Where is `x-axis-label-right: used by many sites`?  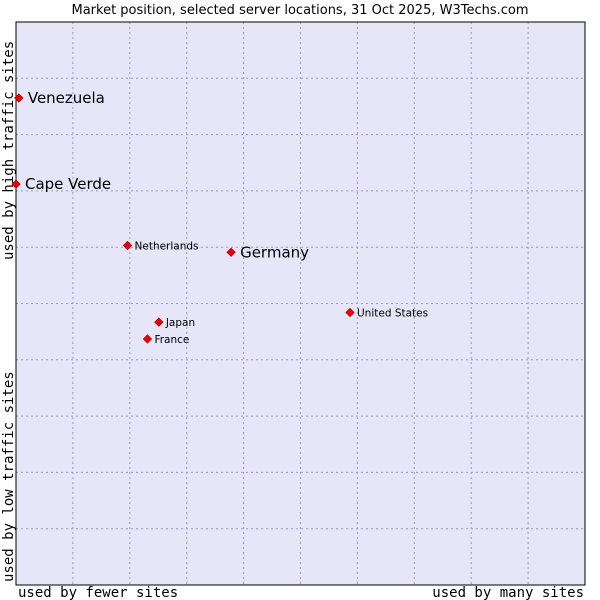 x-axis-label-right: used by many sites is located at coordinates (508, 592).